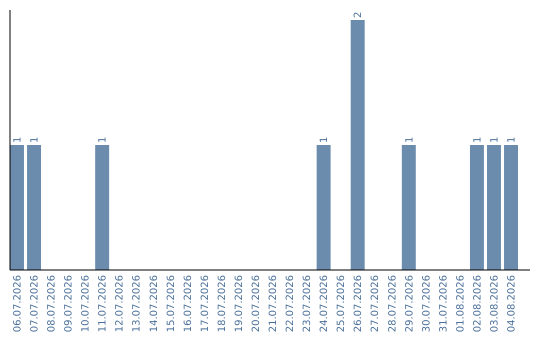 Image resolution: width=540 pixels, height=340 pixels. Describe the element at coordinates (256, 303) in the screenshot. I see `x-tick-label: 20.07.2026` at that location.